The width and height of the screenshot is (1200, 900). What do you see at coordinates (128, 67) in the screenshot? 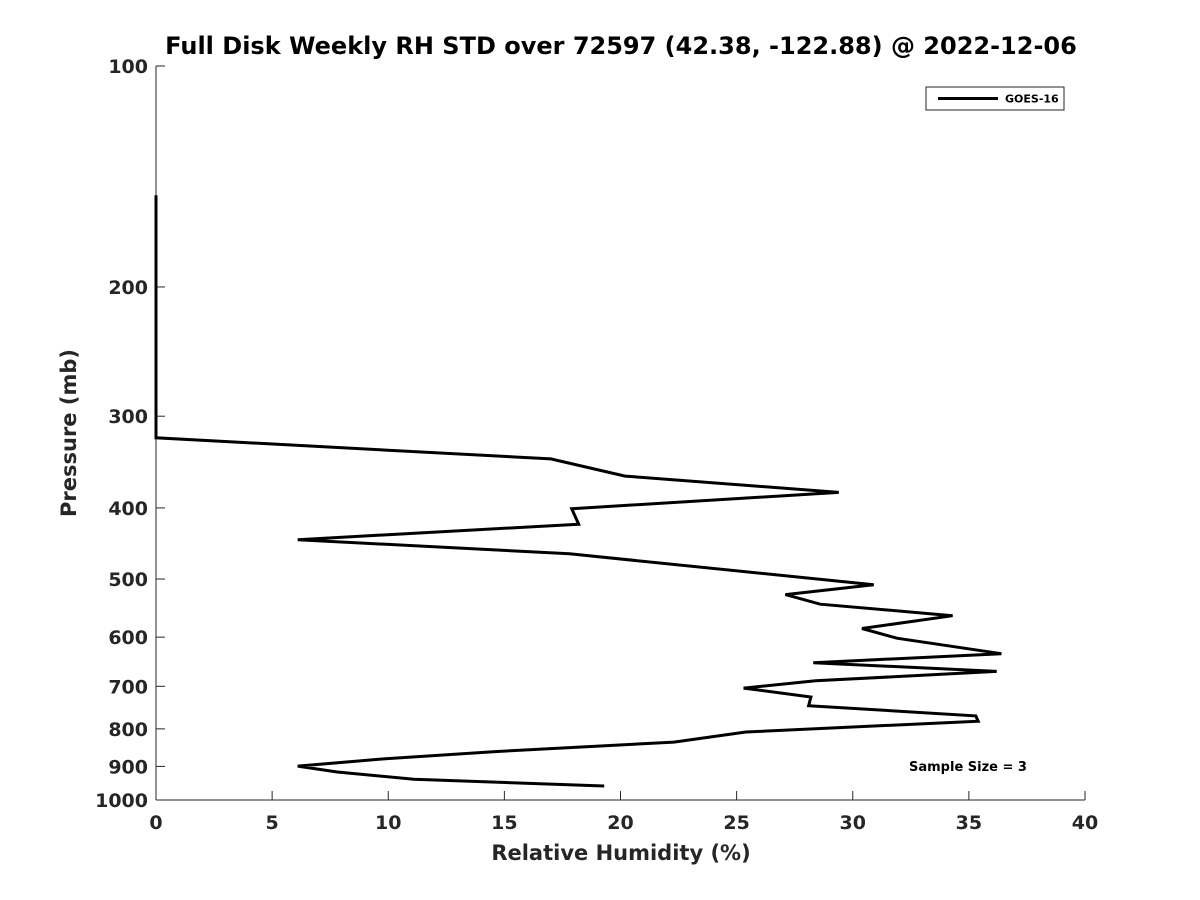
I see `y-tick-label: 100` at bounding box center [128, 67].